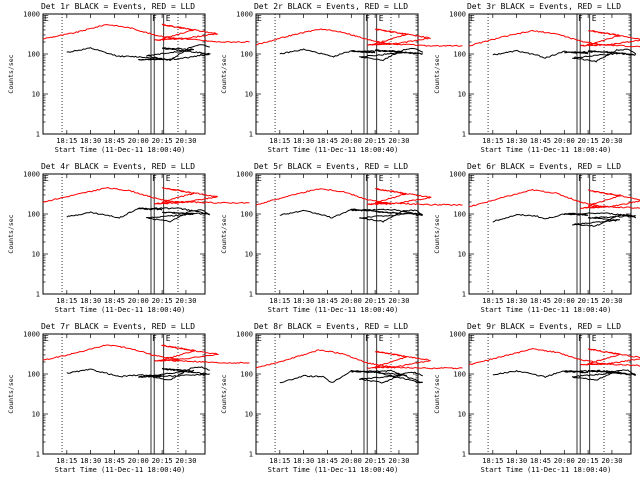 The image size is (640, 480). What do you see at coordinates (331, 326) in the screenshot?
I see `panel-title: Det 8r BLACK = Events, RED = LLD` at bounding box center [331, 326].